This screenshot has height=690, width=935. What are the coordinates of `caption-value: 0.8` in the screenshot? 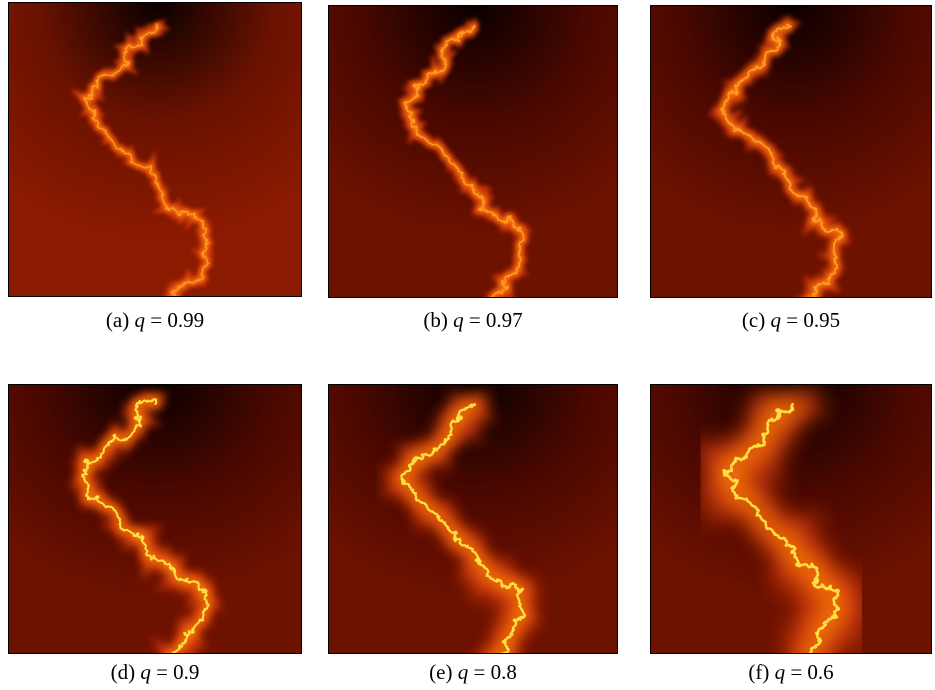 It's located at (503, 672).